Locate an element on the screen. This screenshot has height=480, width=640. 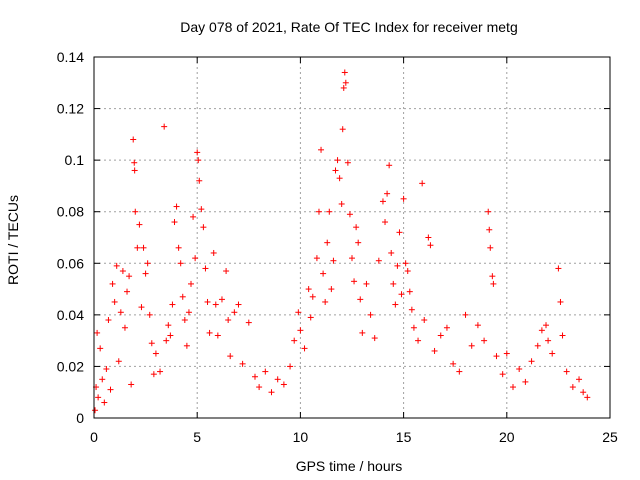
x-tick-label: 0 is located at coordinates (94, 437).